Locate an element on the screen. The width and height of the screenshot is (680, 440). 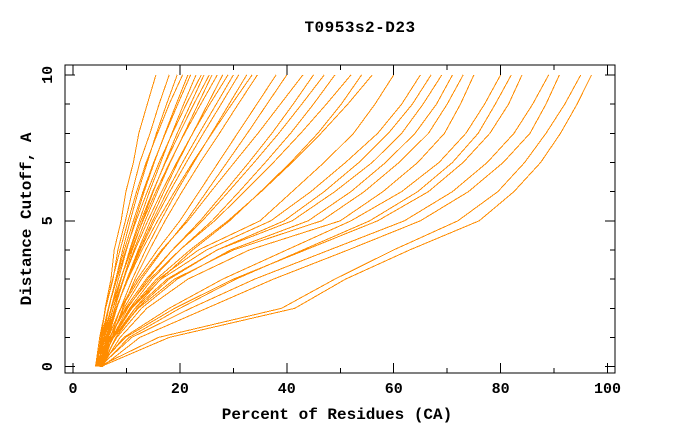
x-tick-label: 80 is located at coordinates (501, 389).